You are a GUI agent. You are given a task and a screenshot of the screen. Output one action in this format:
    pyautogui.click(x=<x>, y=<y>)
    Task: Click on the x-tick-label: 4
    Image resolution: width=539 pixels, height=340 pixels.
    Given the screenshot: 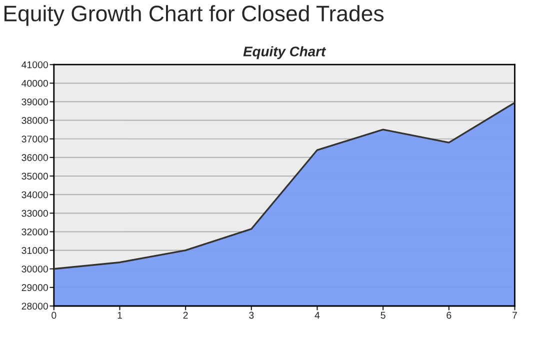 What is the action you would take?
    pyautogui.click(x=317, y=315)
    